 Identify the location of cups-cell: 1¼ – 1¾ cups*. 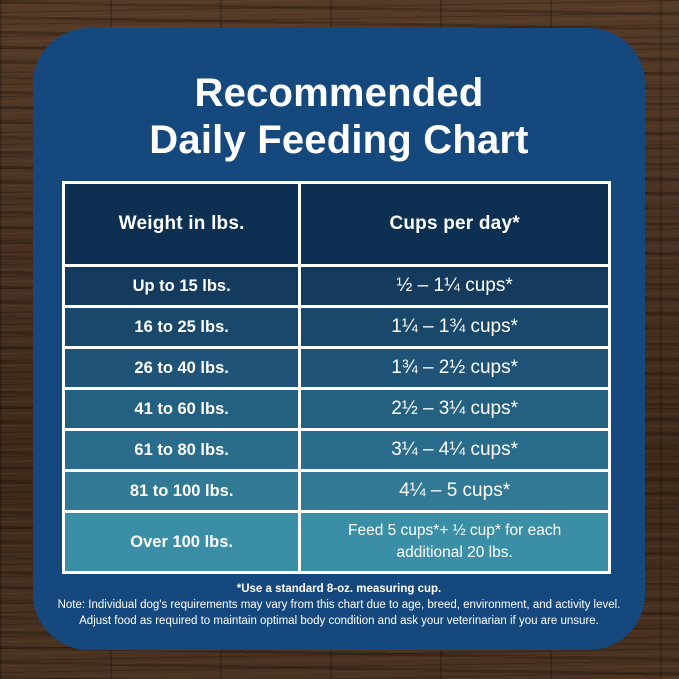
(454, 327).